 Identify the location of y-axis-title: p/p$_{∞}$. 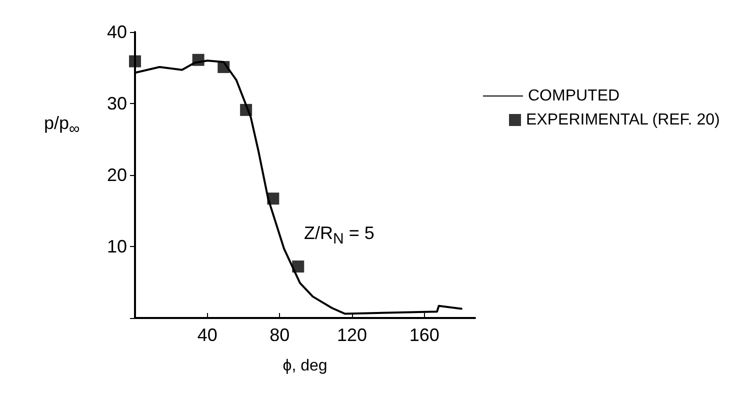
(62, 126).